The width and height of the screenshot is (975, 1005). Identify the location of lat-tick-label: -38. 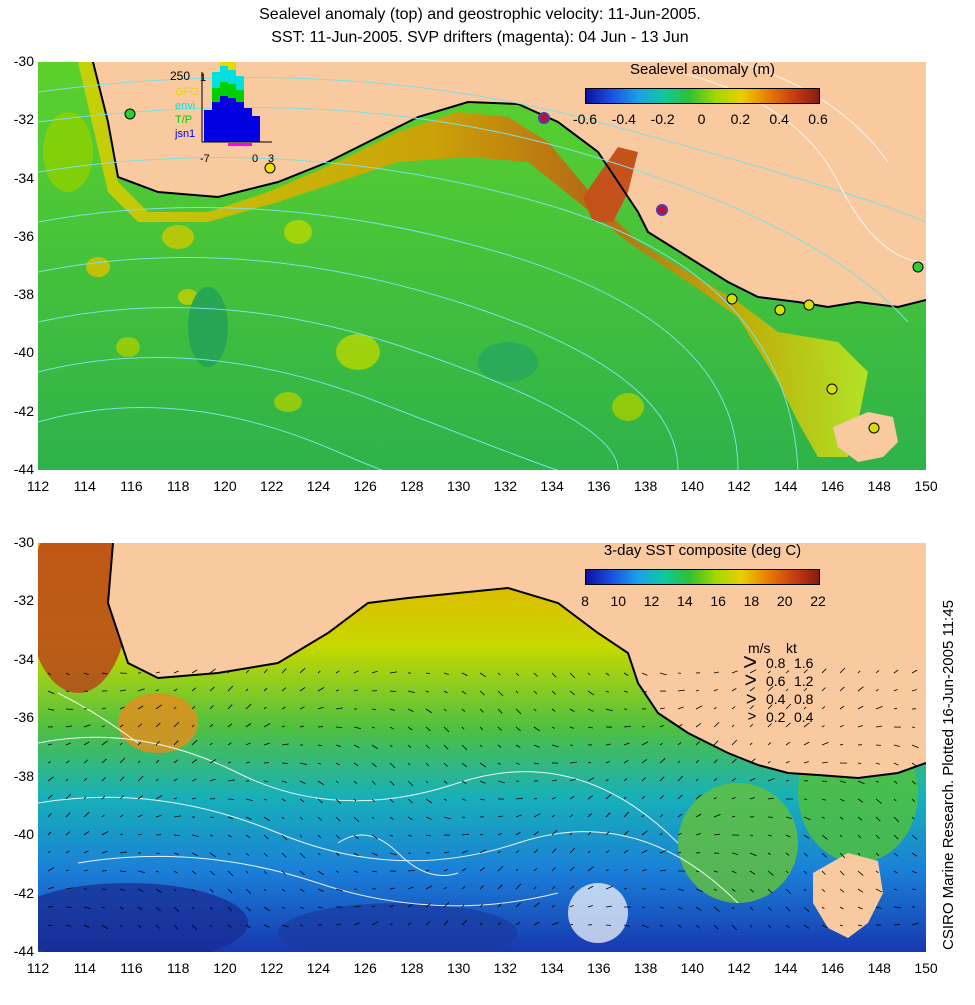
(23, 775).